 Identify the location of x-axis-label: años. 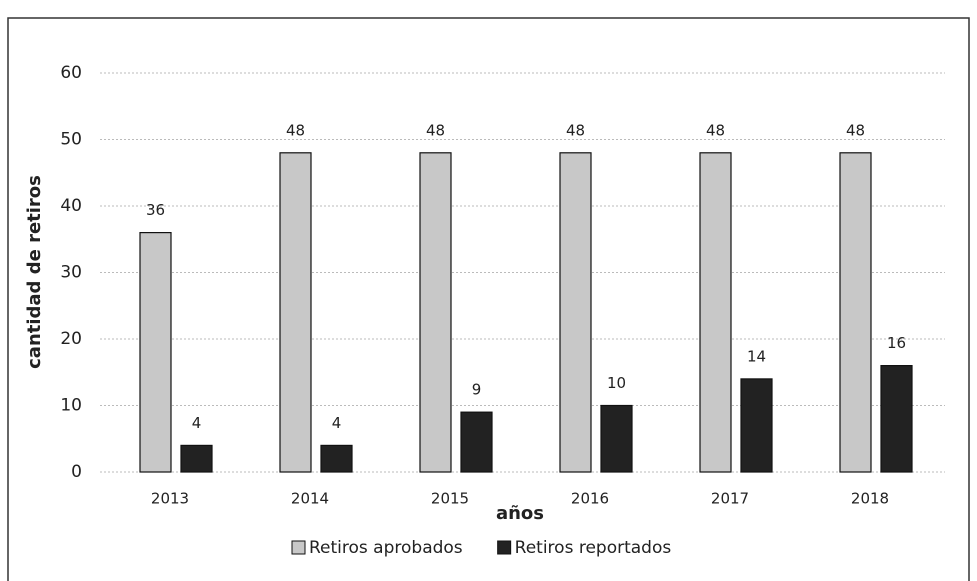
(520, 513).